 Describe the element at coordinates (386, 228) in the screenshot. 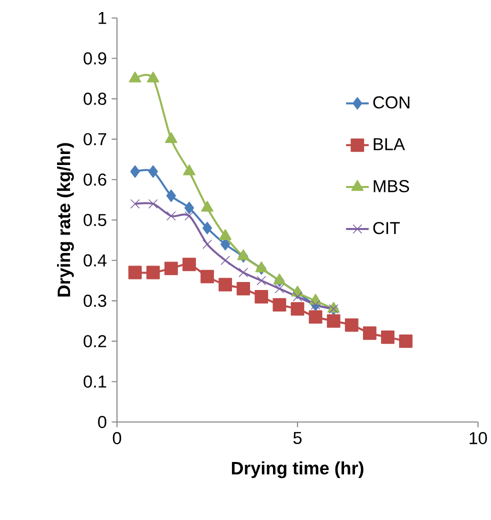

I see `legend-label: CIT` at that location.